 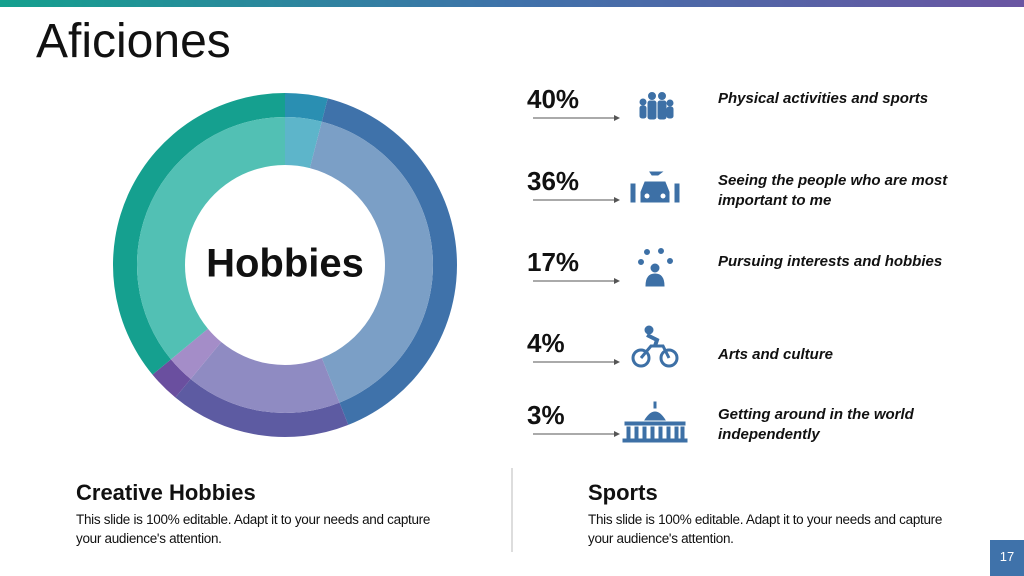 What do you see at coordinates (166, 492) in the screenshot?
I see `section-title: Creative Hobbies` at bounding box center [166, 492].